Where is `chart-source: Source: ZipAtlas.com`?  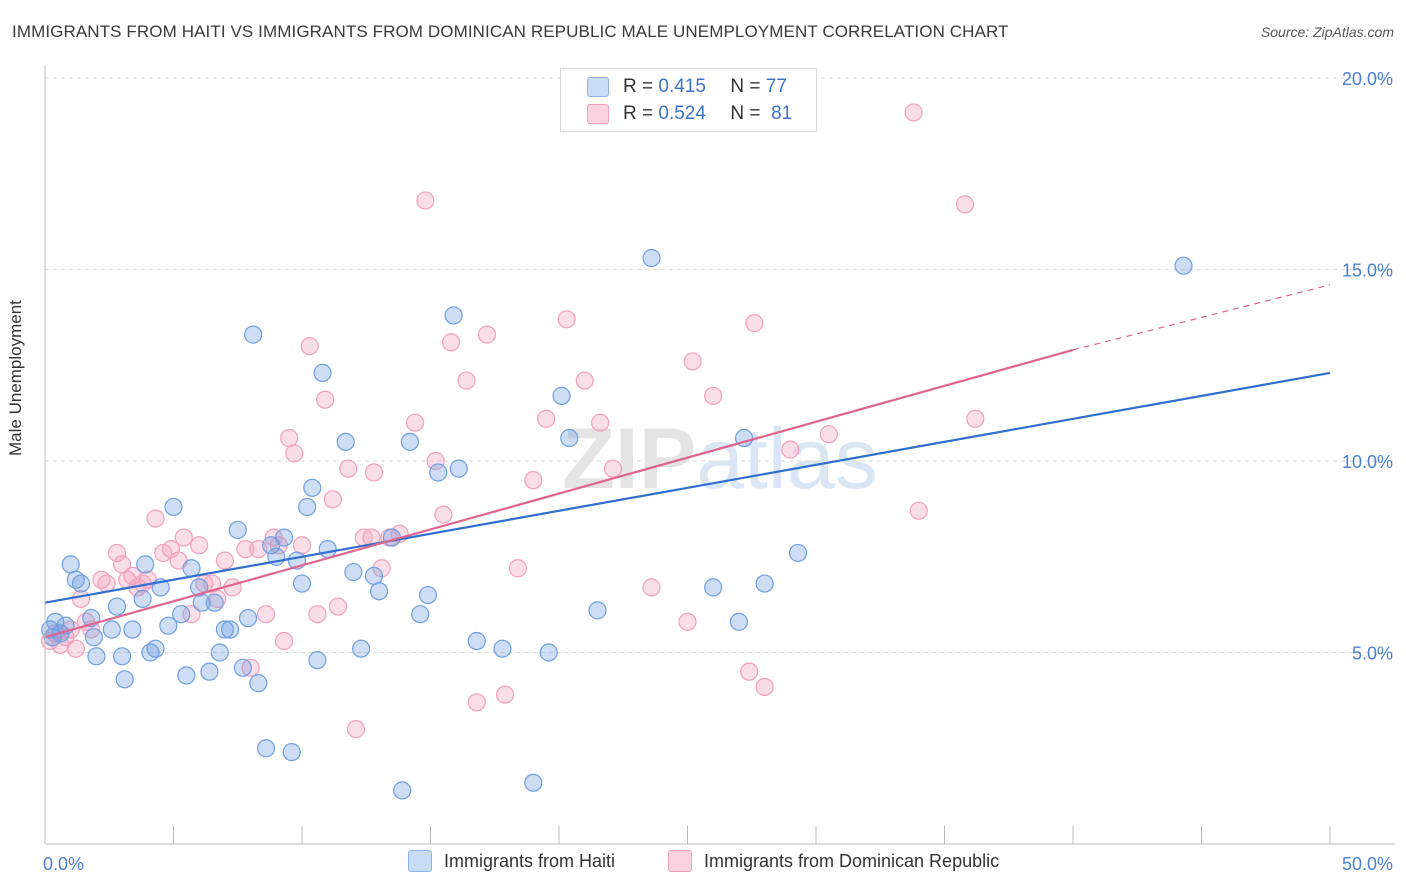
chart-source: Source: ZipAtlas.com is located at coordinates (1327, 32).